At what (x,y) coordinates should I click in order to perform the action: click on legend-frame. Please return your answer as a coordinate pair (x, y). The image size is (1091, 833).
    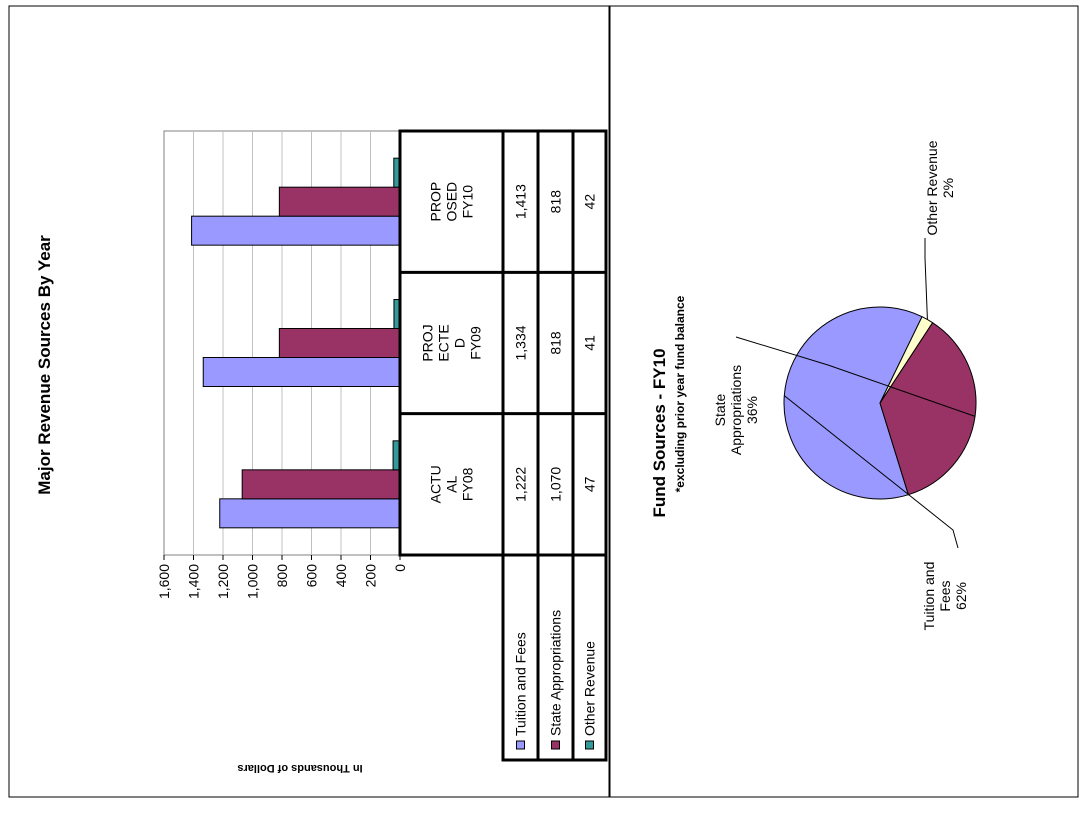
    Looking at the image, I should click on (554, 657).